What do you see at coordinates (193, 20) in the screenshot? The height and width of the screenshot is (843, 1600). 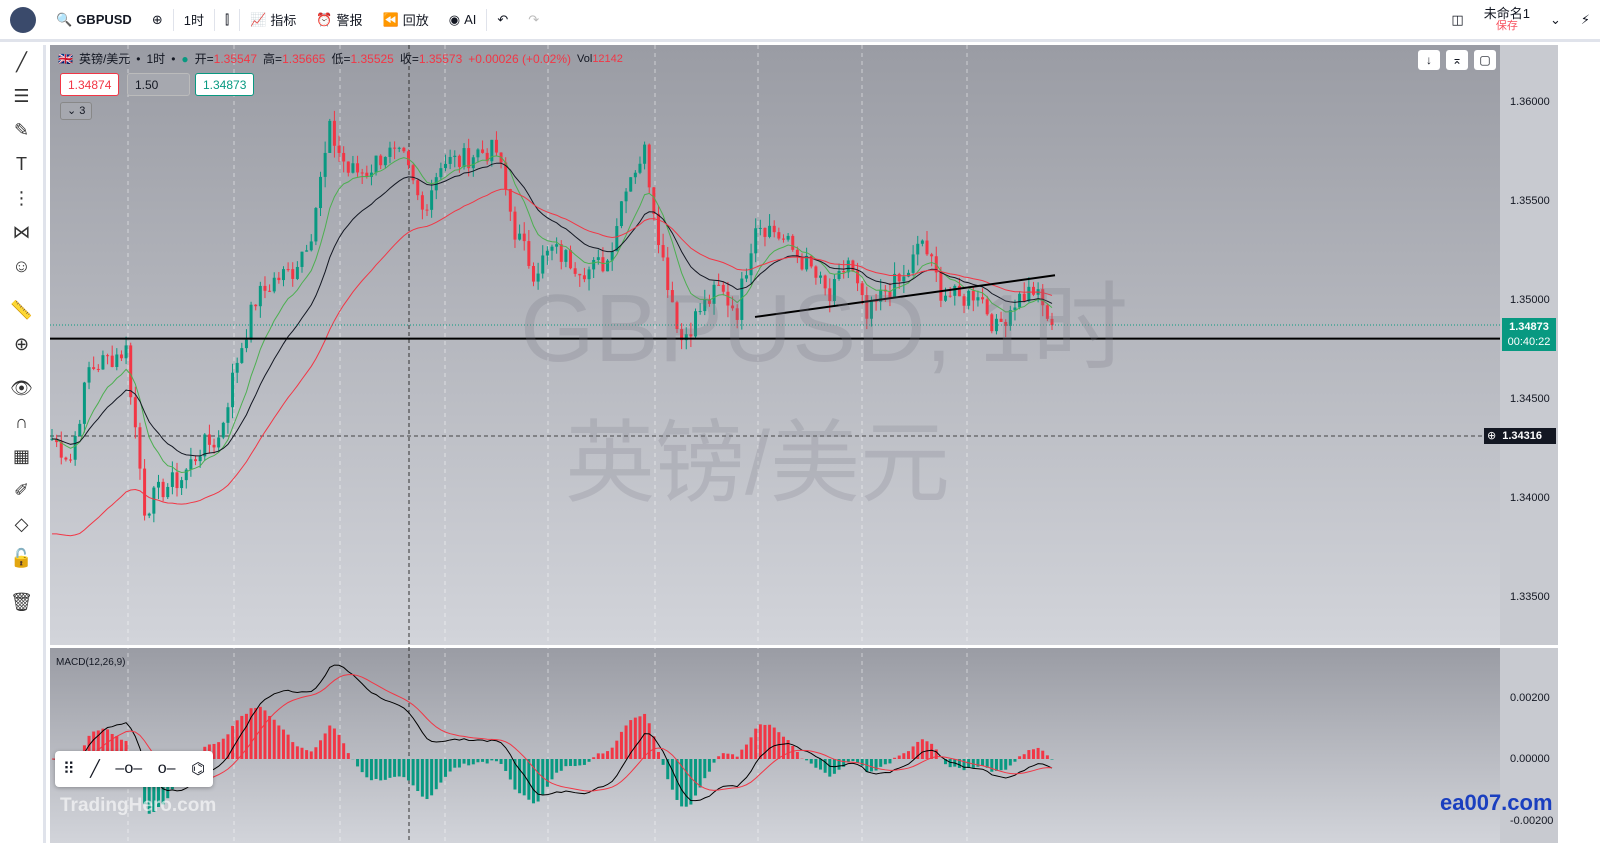 I see `interval-button: 1时` at bounding box center [193, 20].